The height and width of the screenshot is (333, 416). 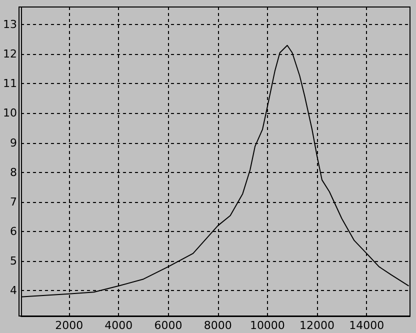 I want to click on x-tick-label: 10000, so click(x=267, y=325).